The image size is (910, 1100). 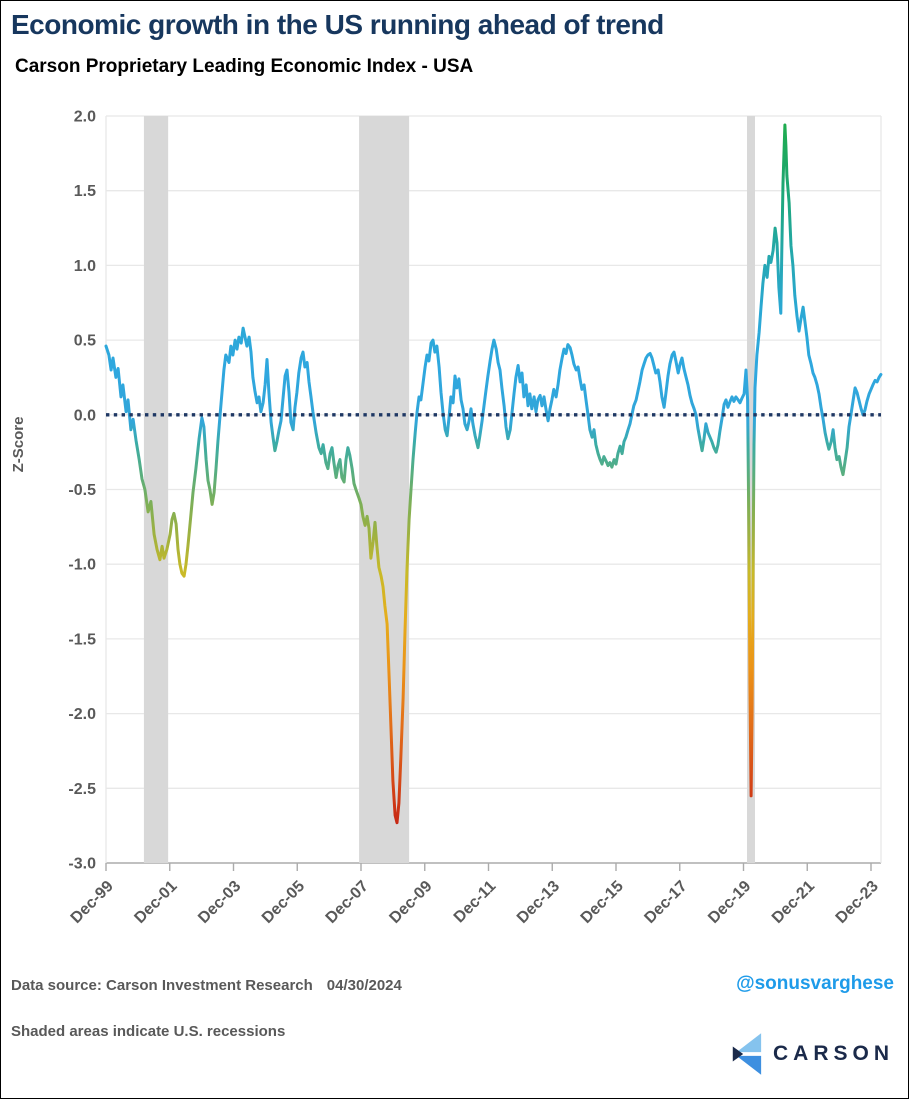 What do you see at coordinates (219, 902) in the screenshot?
I see `x-tick-label: Dec-03` at bounding box center [219, 902].